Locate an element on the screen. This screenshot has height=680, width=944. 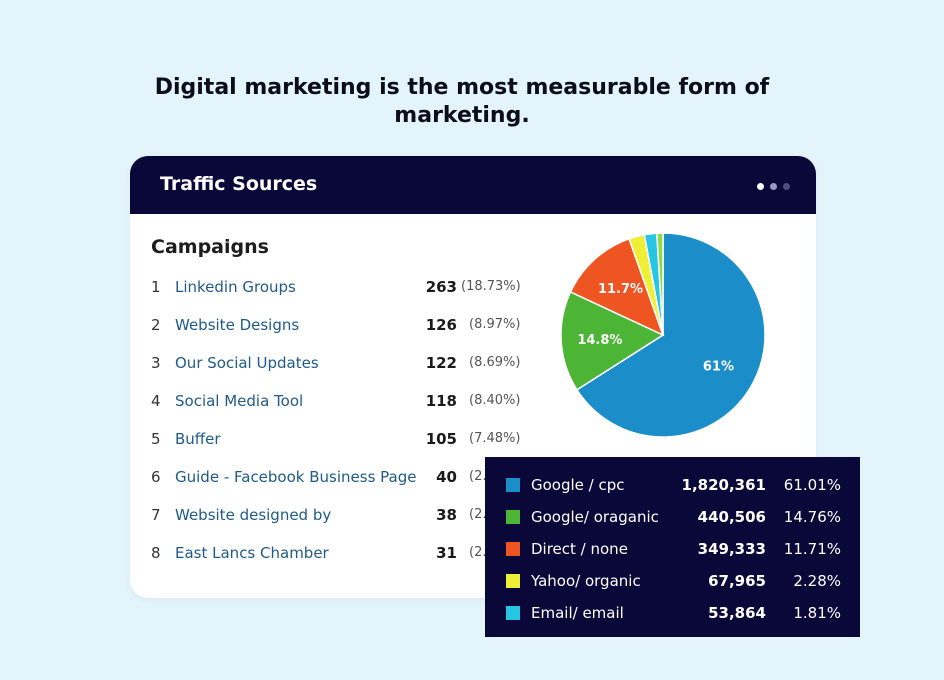
campaign-rank: 7 is located at coordinates (156, 515).